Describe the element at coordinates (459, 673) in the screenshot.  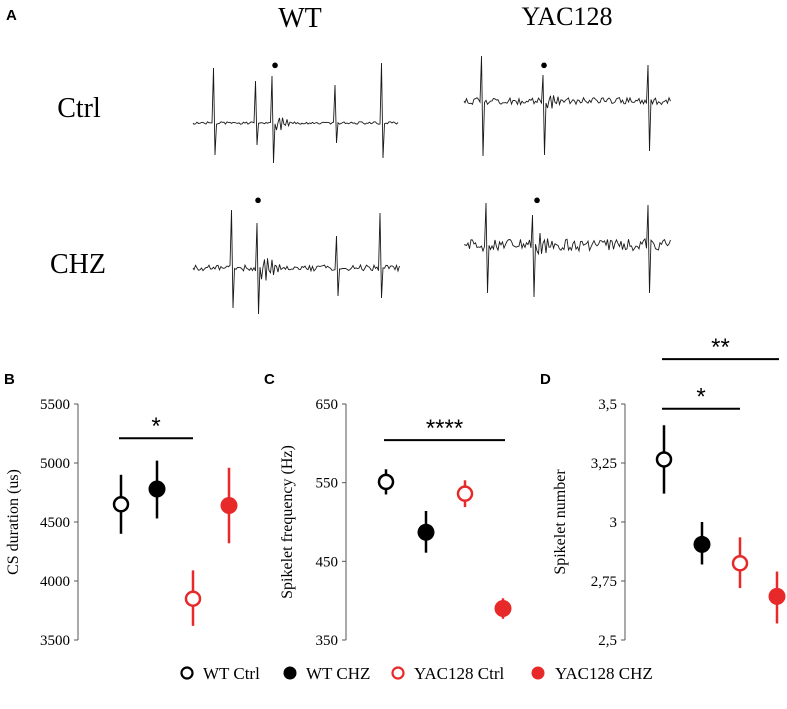
I see `legend-label-yac128-ctrl: YAC128 Ctrl` at that location.